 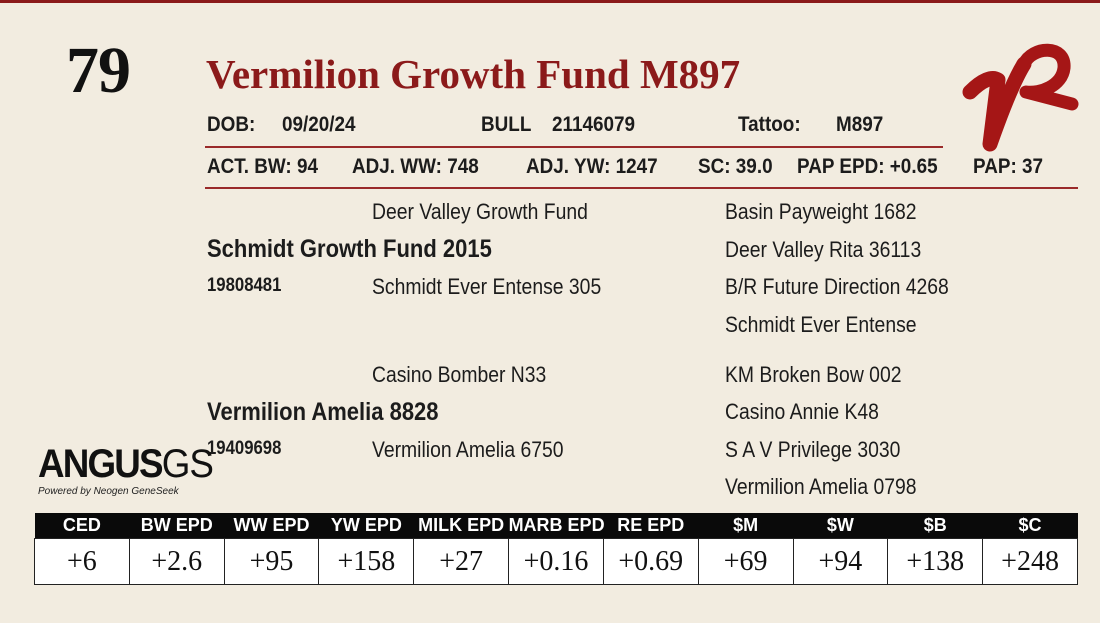 What do you see at coordinates (461, 561) in the screenshot?
I see `epd-value: +27` at bounding box center [461, 561].